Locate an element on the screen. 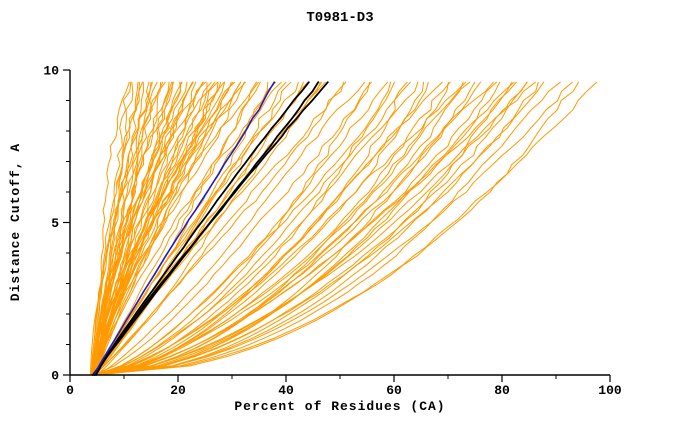 The image size is (680, 440). svg-text: 100 is located at coordinates (610, 390).